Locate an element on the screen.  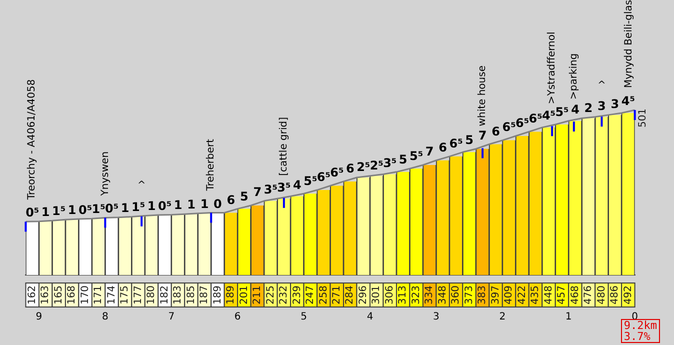
data-label: 180 is located at coordinates (152, 295).